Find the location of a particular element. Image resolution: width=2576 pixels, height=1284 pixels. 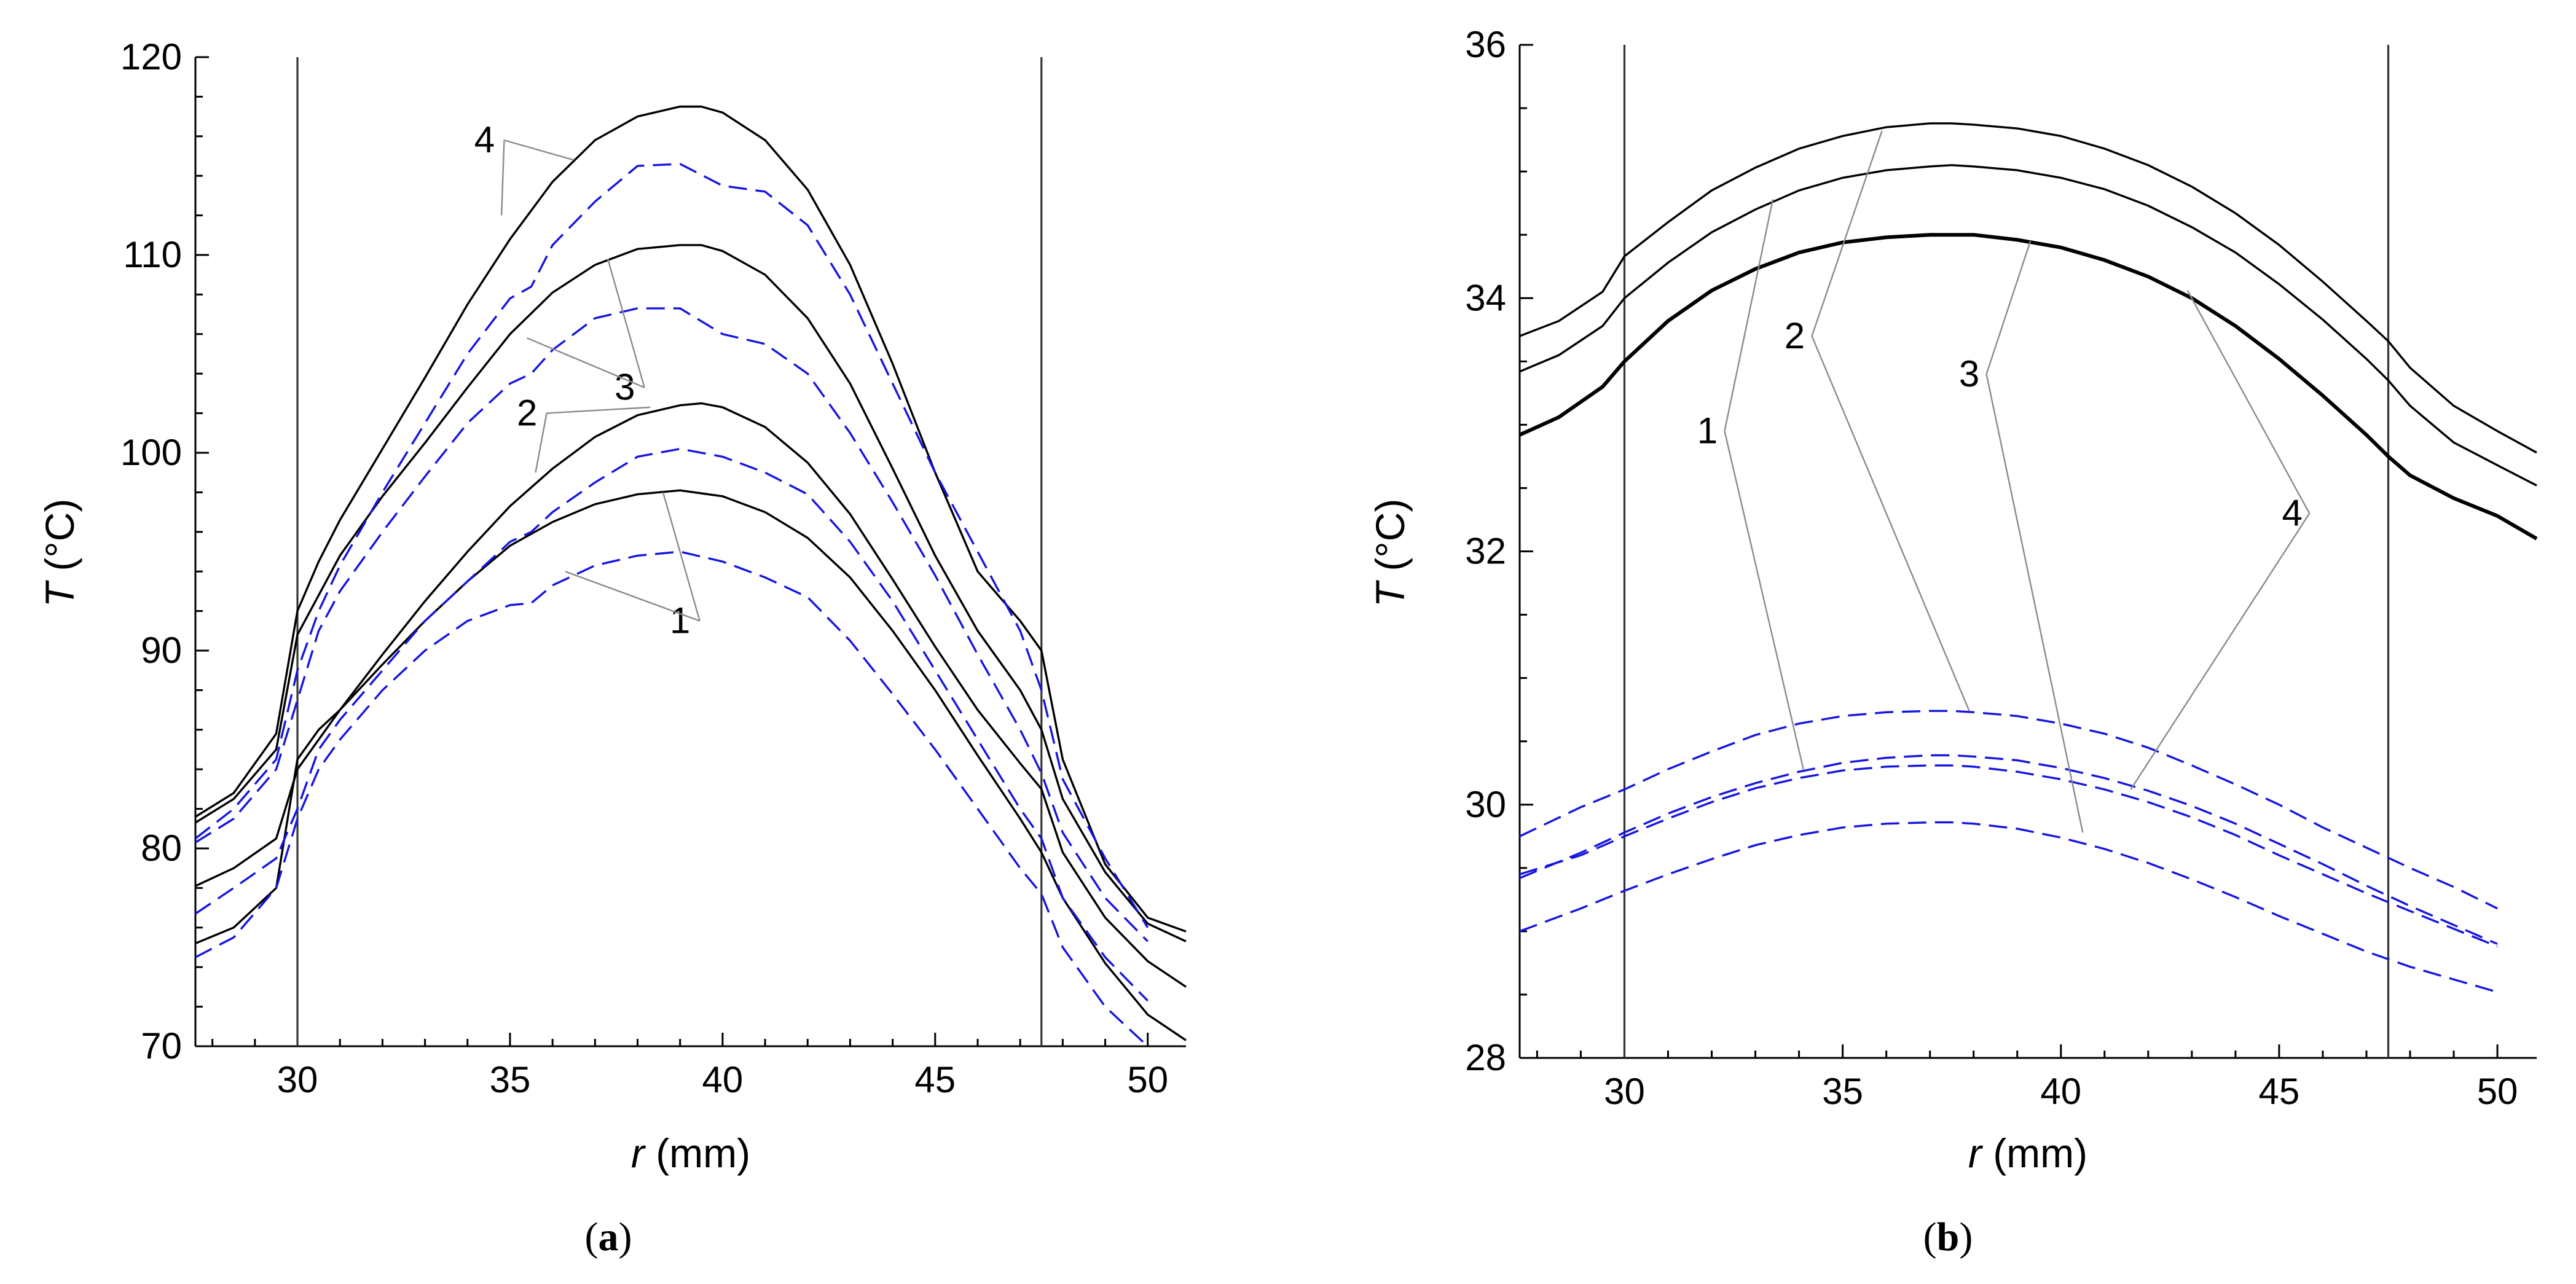

y-tick-label-a: 110 is located at coordinates (152, 254).